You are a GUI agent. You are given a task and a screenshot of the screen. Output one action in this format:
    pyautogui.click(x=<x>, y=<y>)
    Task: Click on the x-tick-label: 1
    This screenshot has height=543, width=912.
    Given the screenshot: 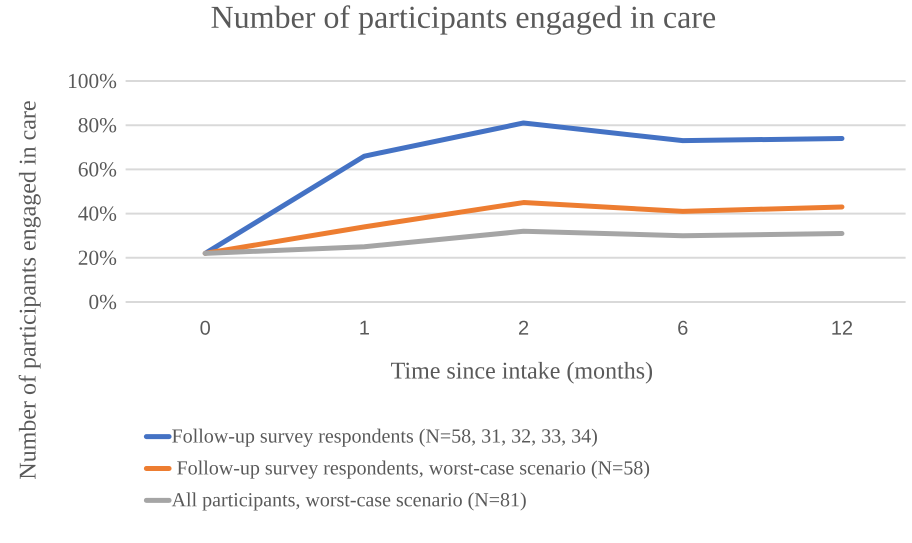 What is the action you would take?
    pyautogui.click(x=364, y=327)
    